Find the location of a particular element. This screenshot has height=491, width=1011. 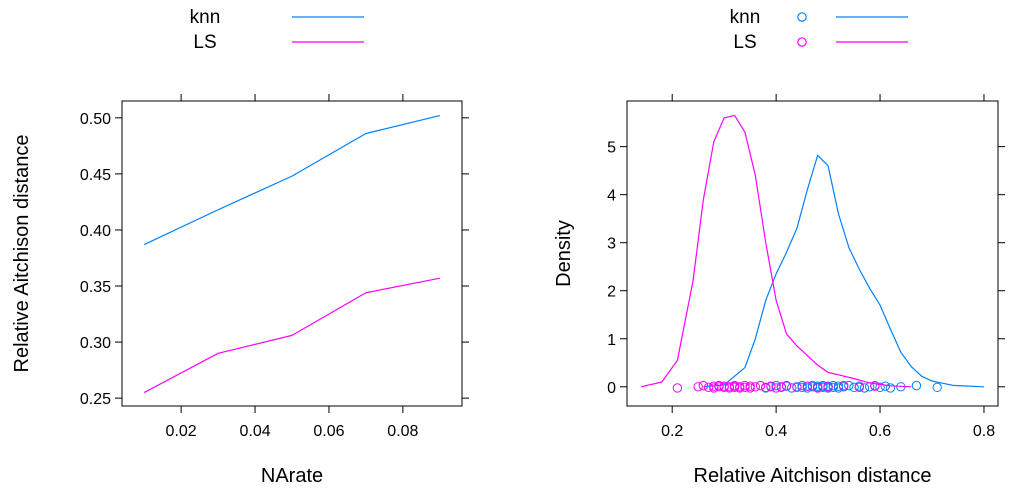

y-tick-label: 2 is located at coordinates (611, 292).